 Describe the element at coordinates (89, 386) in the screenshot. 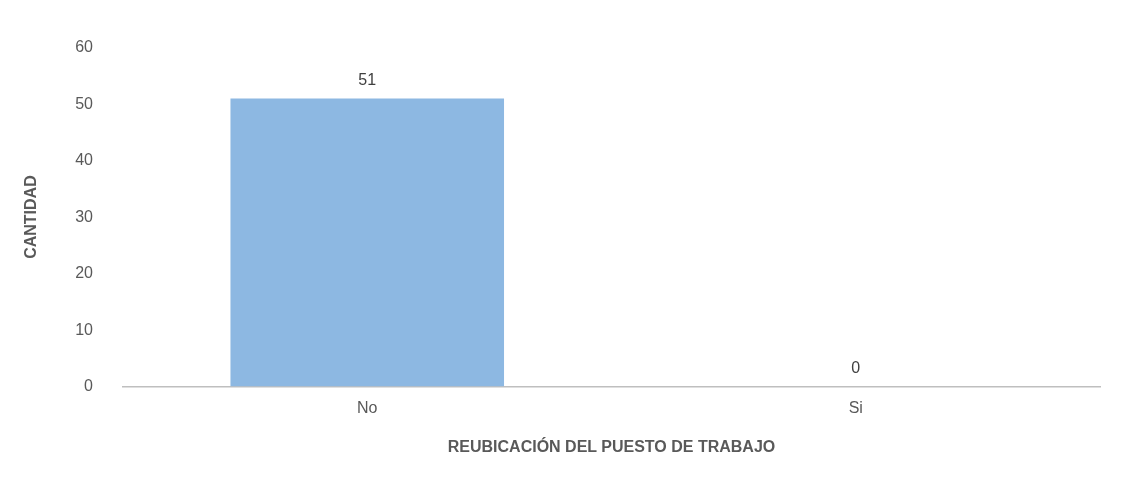

I see `y-tick-label: 0` at that location.